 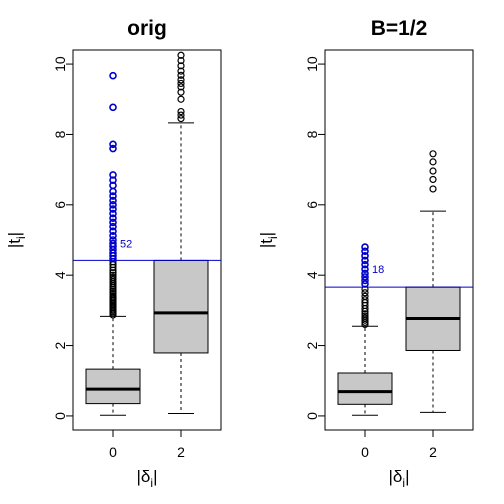 I want to click on chart-title: orig, so click(x=147, y=28).